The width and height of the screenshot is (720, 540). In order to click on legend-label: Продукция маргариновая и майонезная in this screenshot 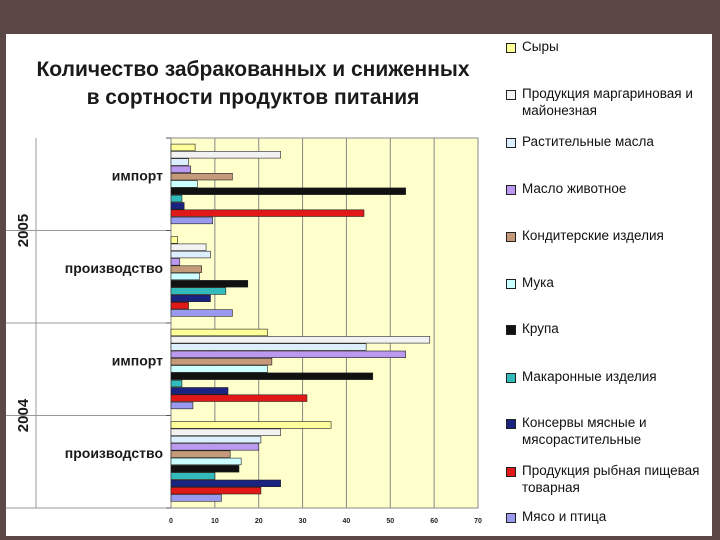, I will do `click(607, 102)`.